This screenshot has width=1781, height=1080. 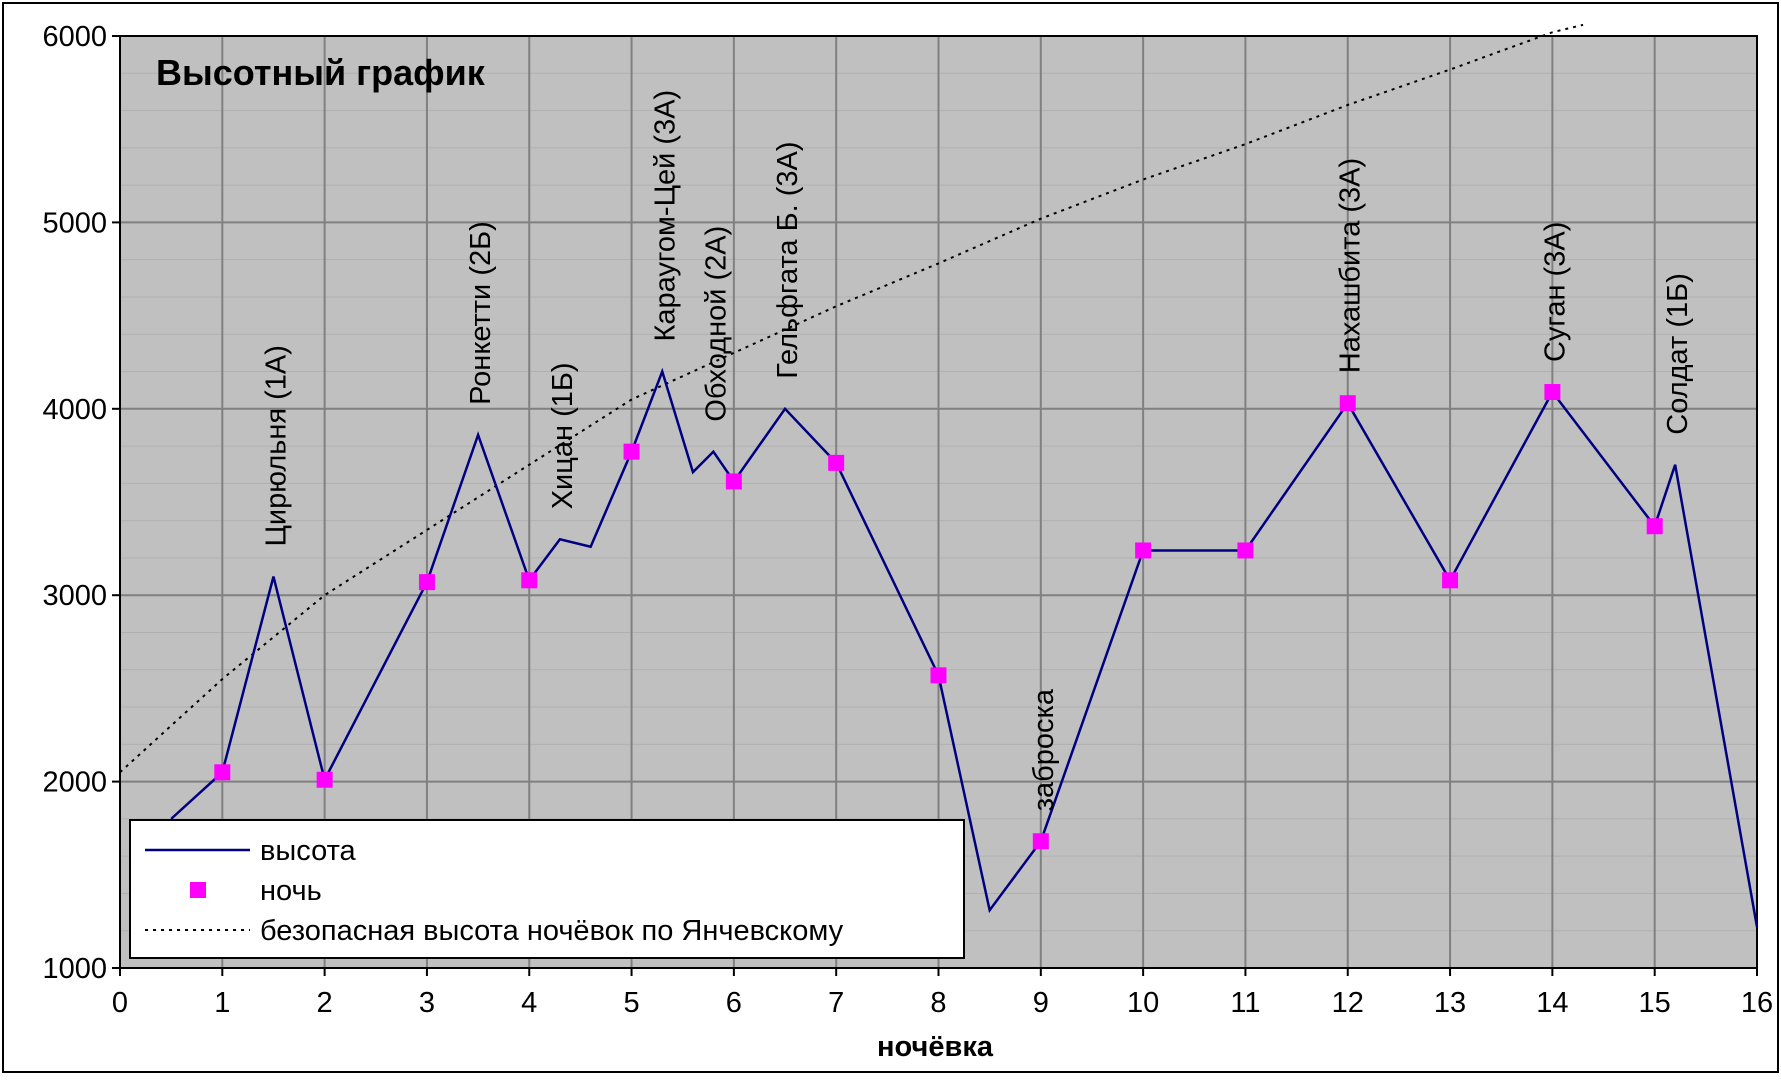 What do you see at coordinates (1245, 1003) in the screenshot?
I see `x-tick-label: 11` at bounding box center [1245, 1003].